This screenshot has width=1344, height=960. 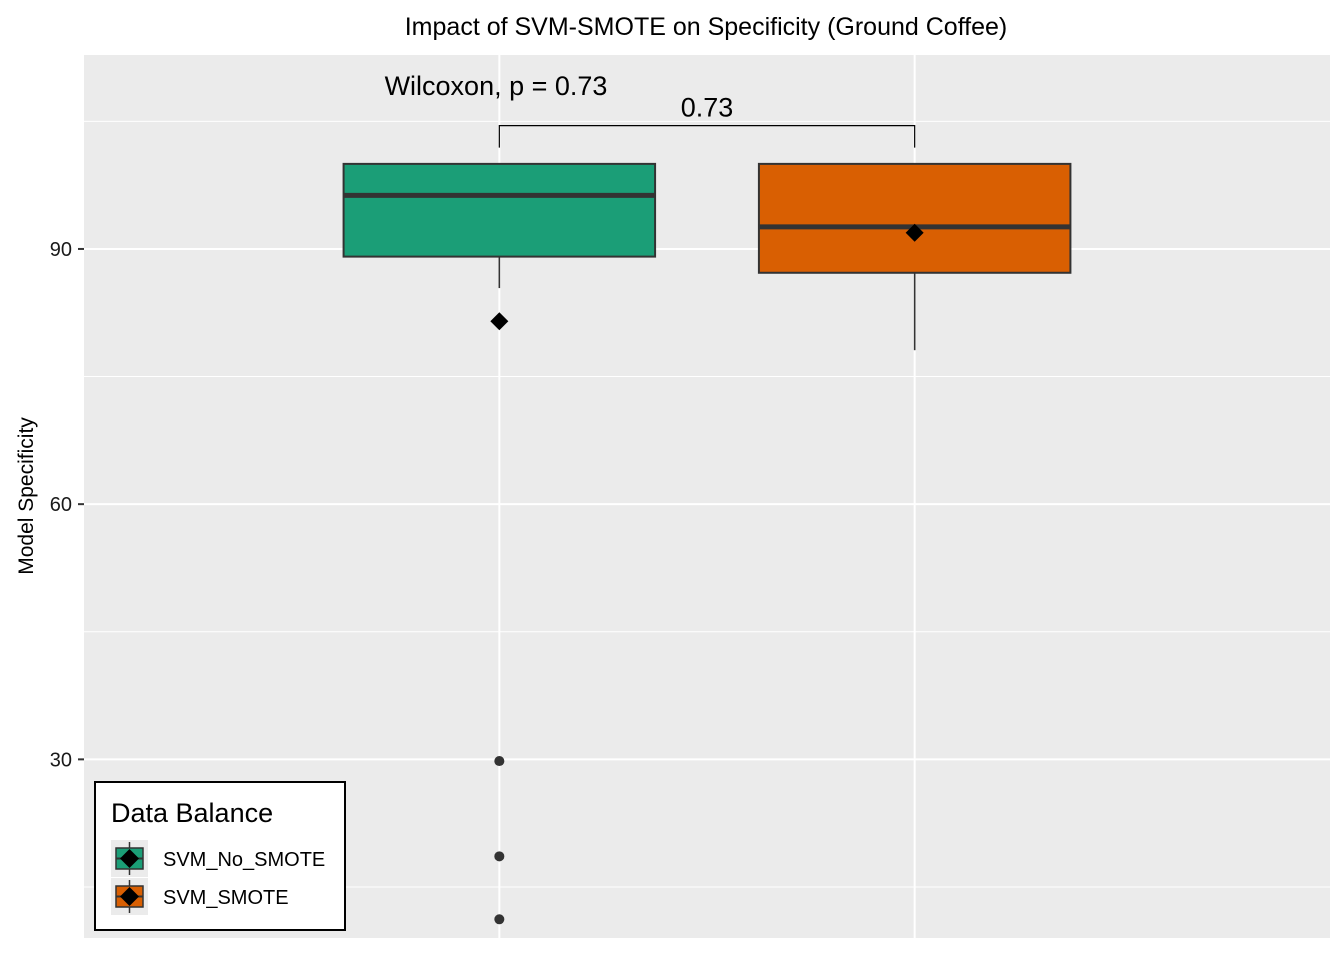 I want to click on box-SVM_SMOTE, so click(x=914, y=256).